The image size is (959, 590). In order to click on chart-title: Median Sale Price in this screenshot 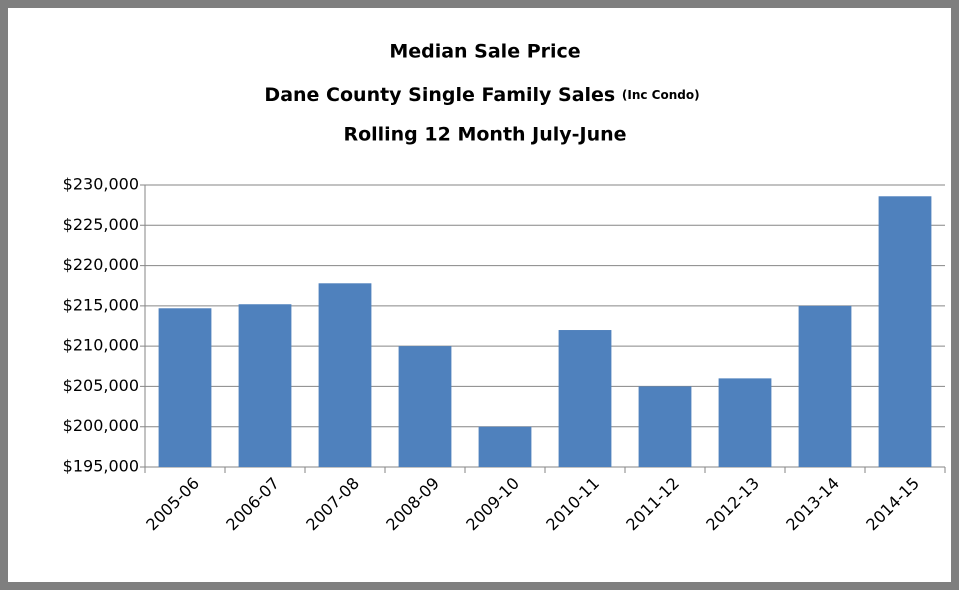, I will do `click(484, 52)`.